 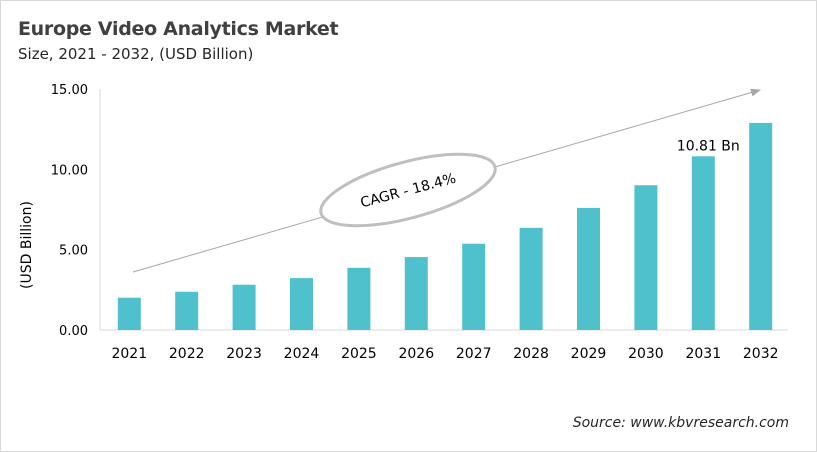 I want to click on x-tick-label: 2027, so click(x=474, y=354).